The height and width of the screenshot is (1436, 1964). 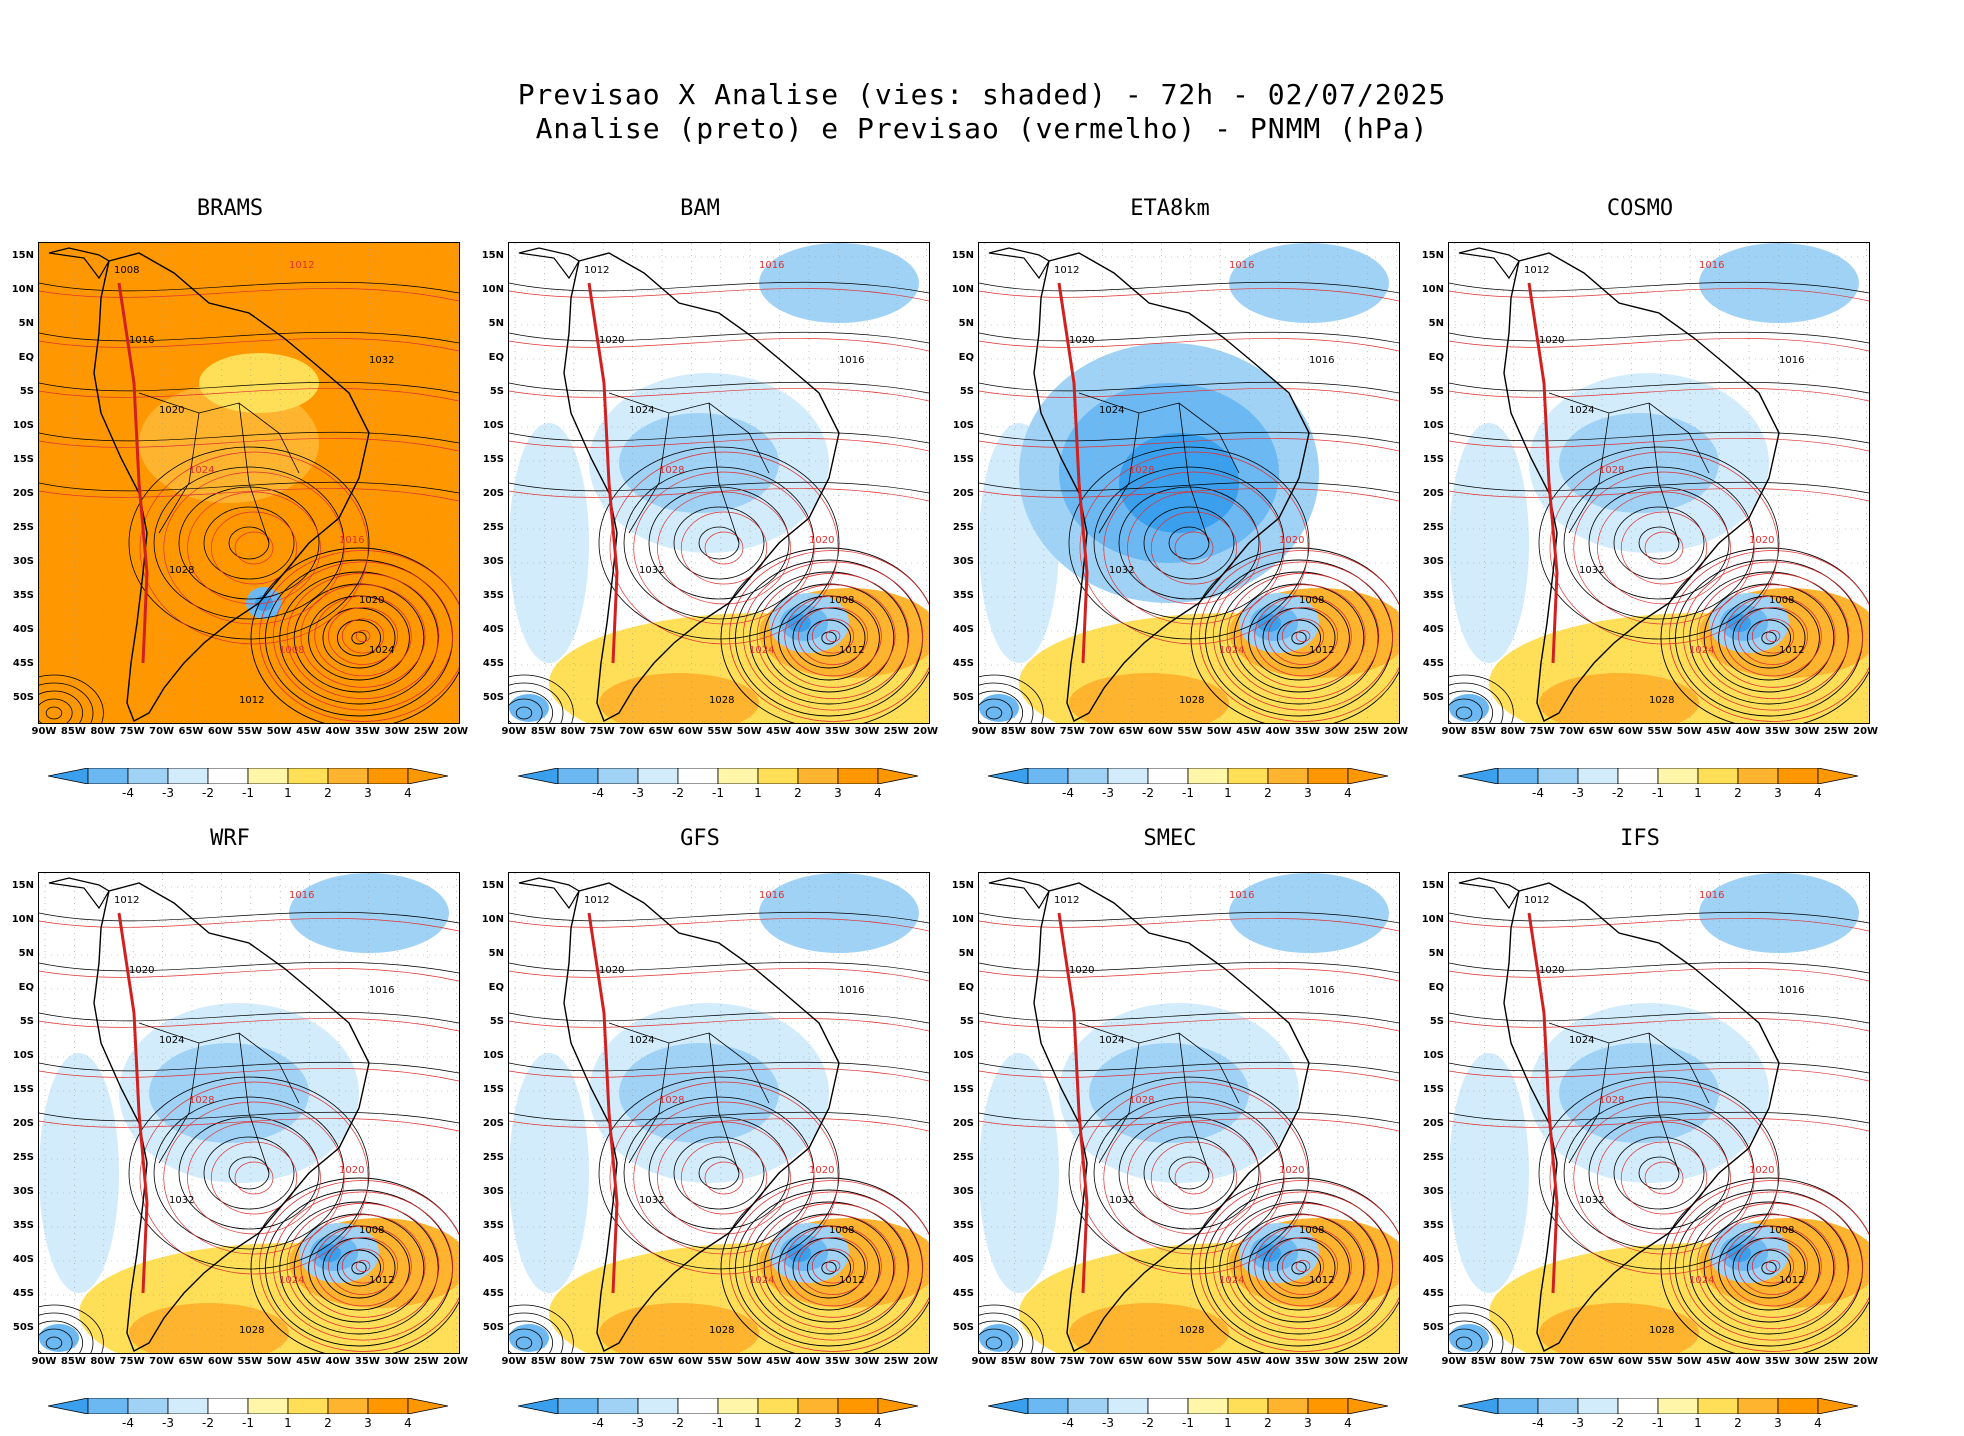 I want to click on longitude-label: 45W, so click(x=1249, y=731).